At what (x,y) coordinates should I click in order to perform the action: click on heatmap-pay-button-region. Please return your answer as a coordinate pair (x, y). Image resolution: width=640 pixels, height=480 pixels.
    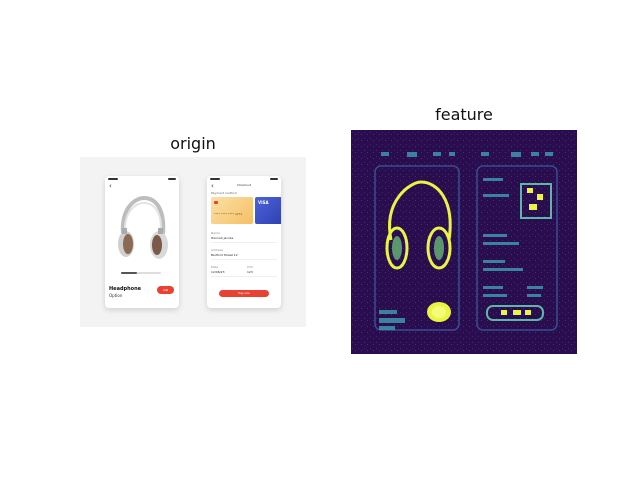
    Looking at the image, I should click on (515, 313).